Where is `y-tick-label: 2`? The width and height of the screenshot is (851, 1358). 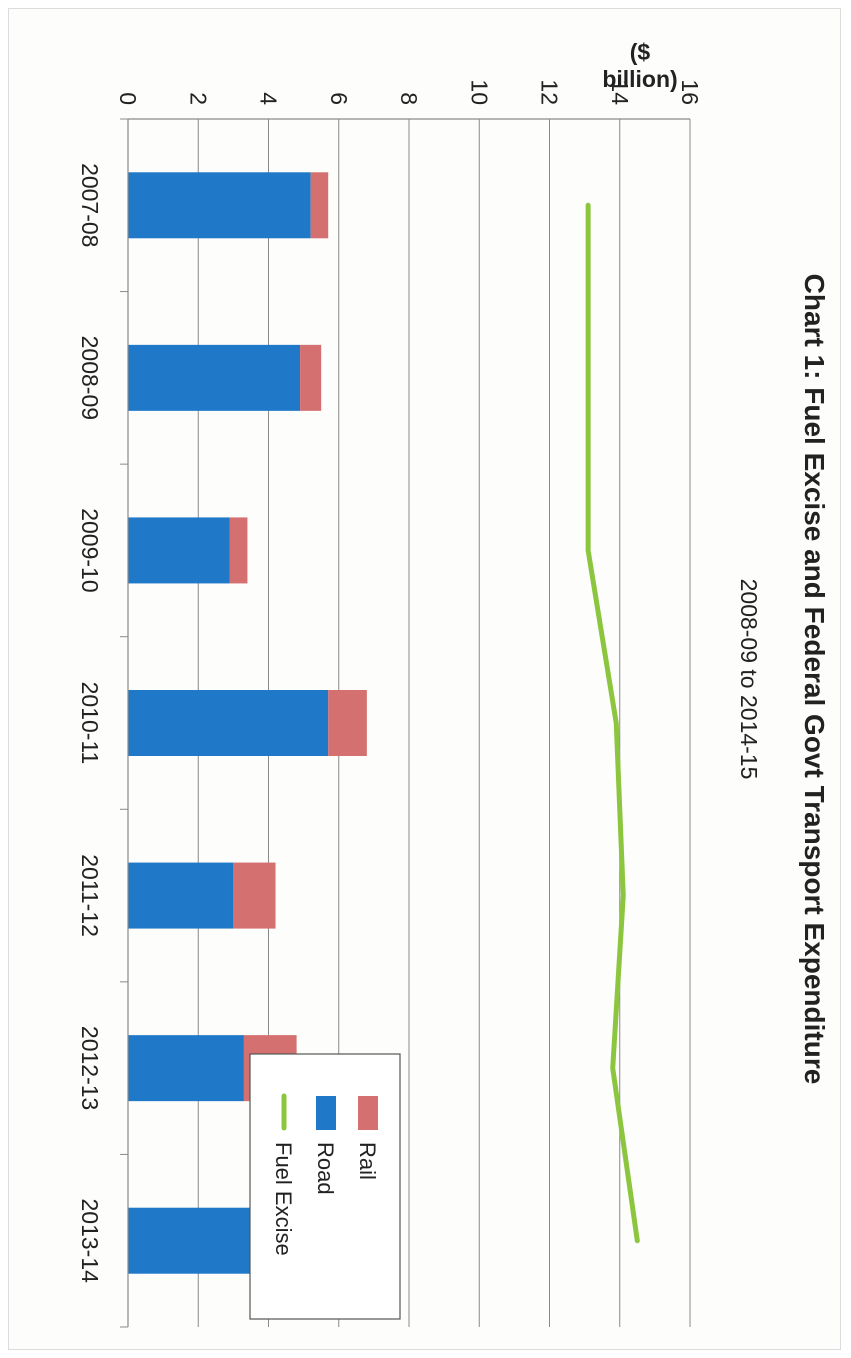 y-tick-label: 2 is located at coordinates (198, 98).